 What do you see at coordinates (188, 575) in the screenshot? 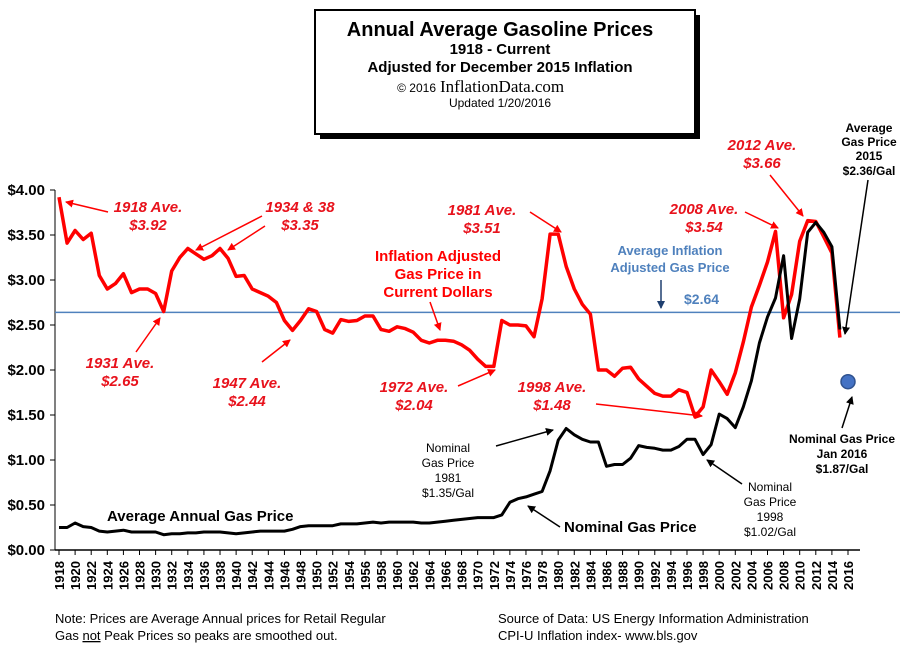
I see `x-tick-label: 1934` at bounding box center [188, 575].